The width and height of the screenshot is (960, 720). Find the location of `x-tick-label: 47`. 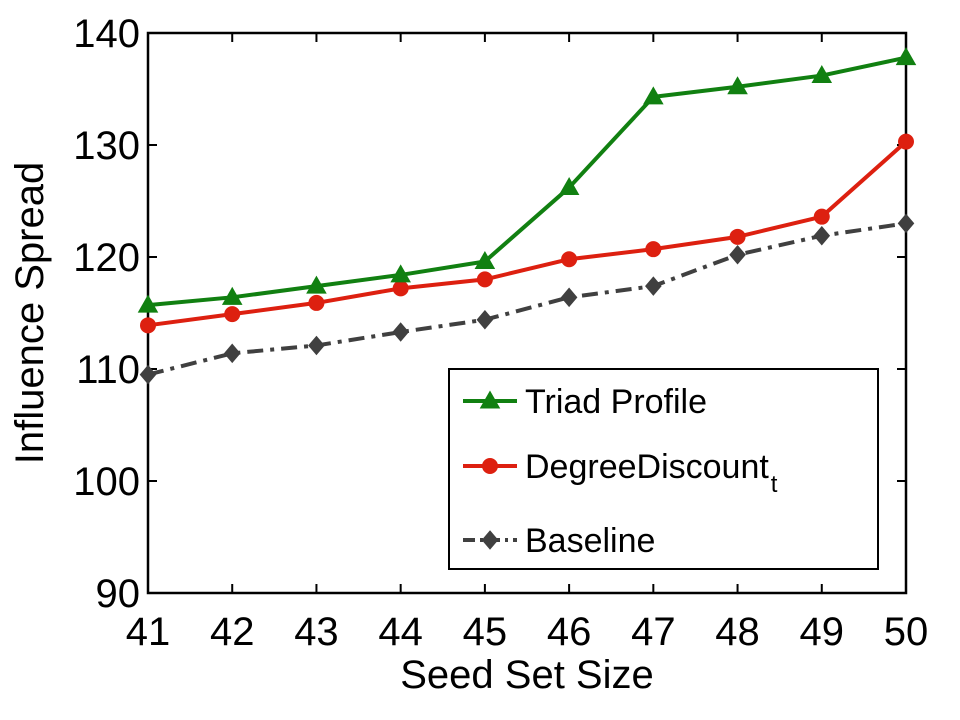

x-tick-label: 47 is located at coordinates (653, 632).